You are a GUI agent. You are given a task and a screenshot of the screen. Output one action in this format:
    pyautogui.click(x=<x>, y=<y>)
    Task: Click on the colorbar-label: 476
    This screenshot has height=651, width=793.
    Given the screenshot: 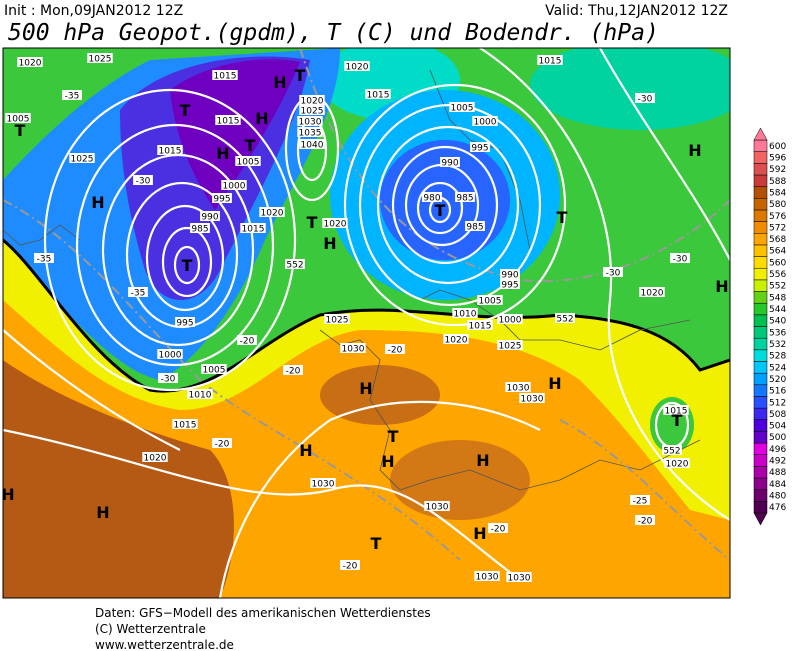 What is the action you would take?
    pyautogui.click(x=777, y=508)
    